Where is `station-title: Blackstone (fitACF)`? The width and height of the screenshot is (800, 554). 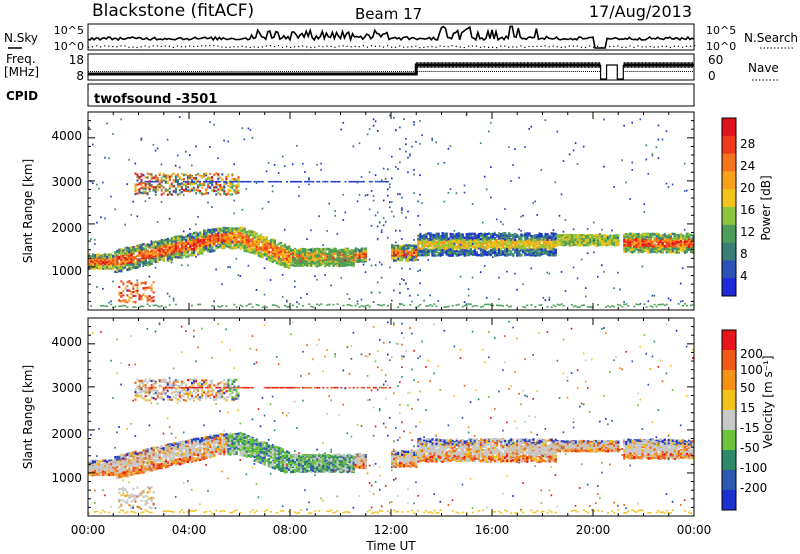
station-title: Blackstone (fitACF) is located at coordinates (173, 11).